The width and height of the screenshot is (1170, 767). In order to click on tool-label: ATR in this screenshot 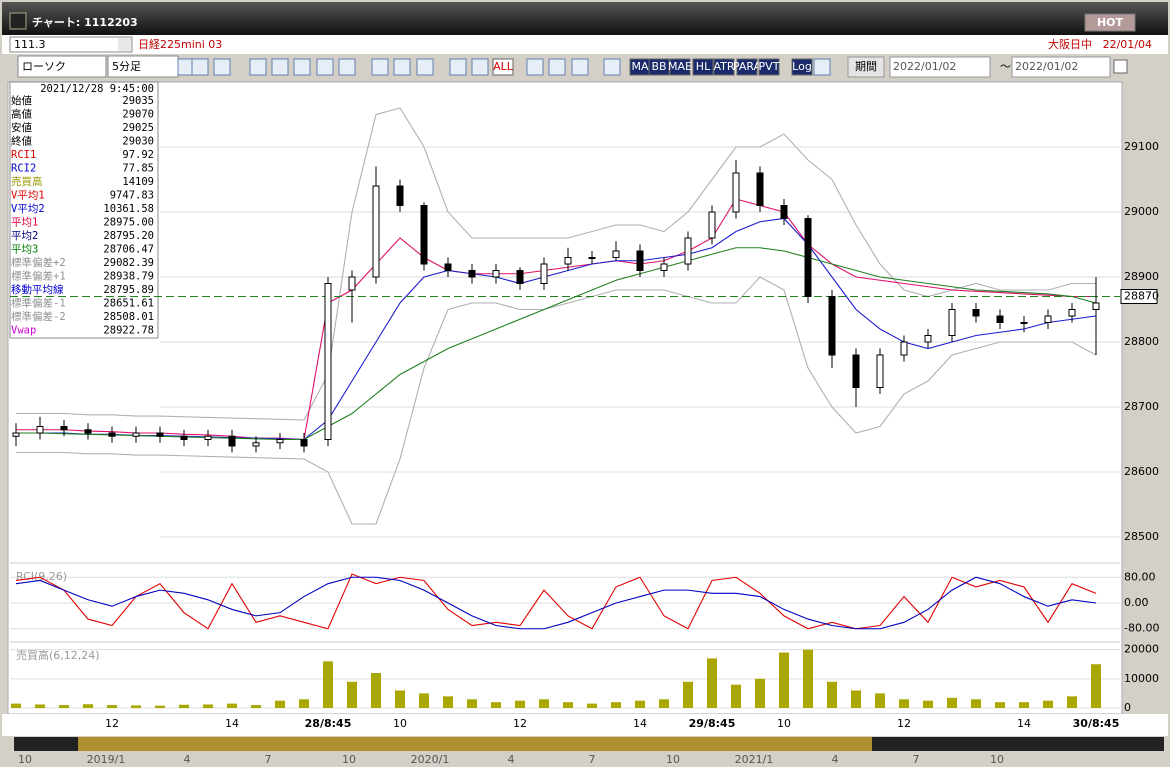, I will do `click(723, 66)`.